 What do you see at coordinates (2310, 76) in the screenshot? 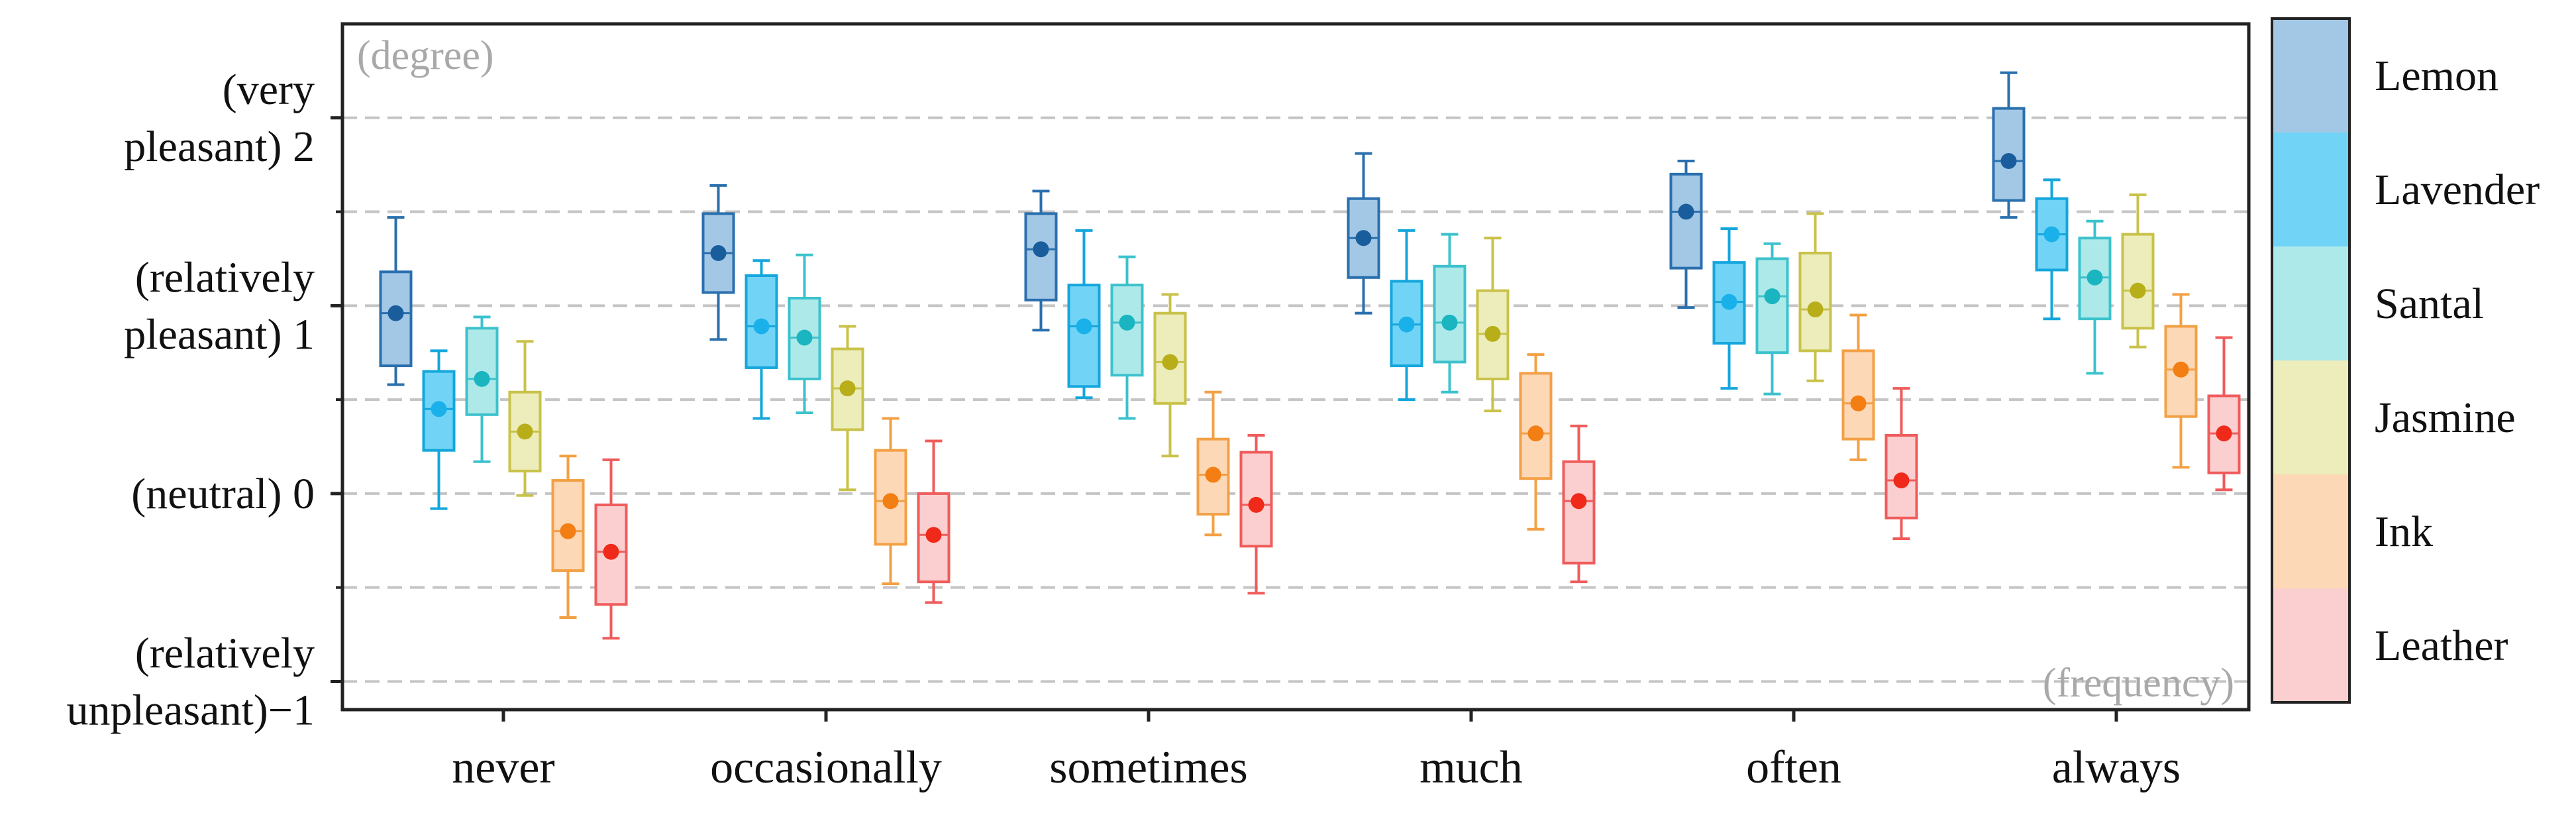
I see `legend-swatch-lemon` at bounding box center [2310, 76].